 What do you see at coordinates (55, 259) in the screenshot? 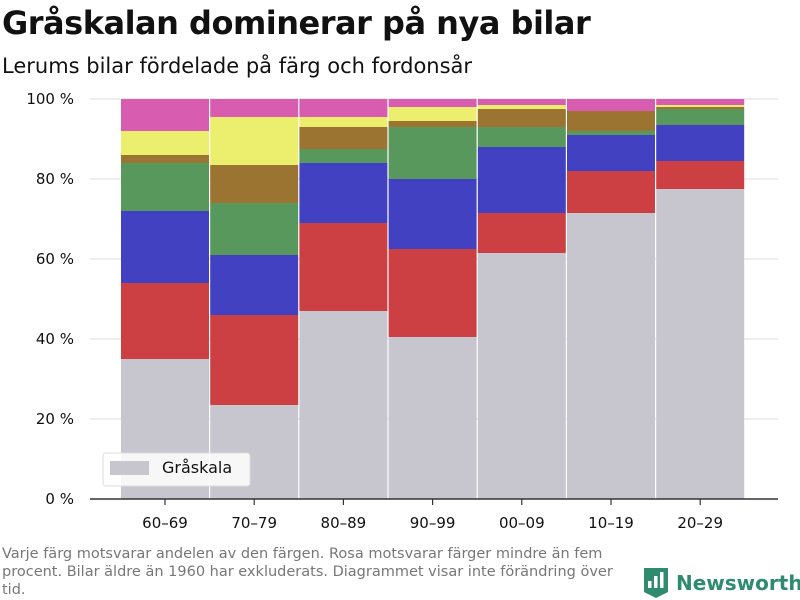
I see `y-tick-label: 60 %` at bounding box center [55, 259].